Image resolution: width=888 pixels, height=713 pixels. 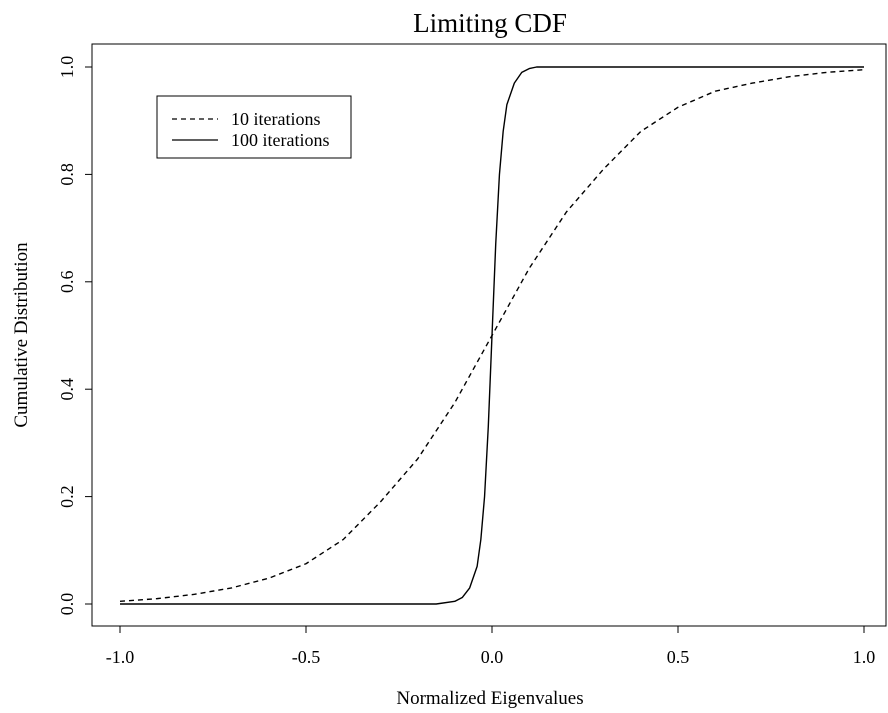 I want to click on y-tick-label: 1.0, so click(x=67, y=67).